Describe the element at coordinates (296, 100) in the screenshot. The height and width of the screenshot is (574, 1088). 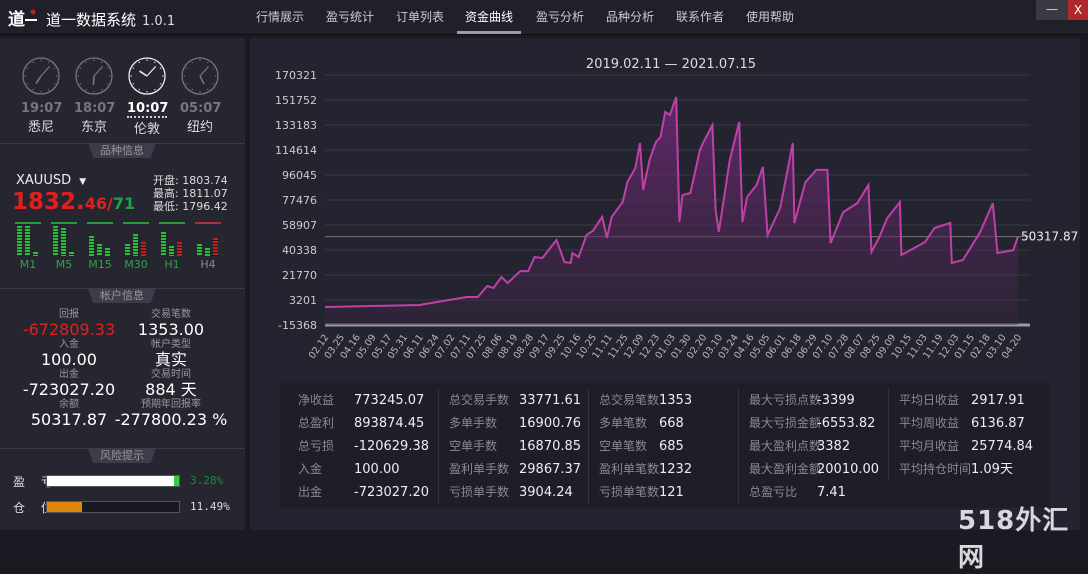
I see `y-tick-label: 151752` at that location.